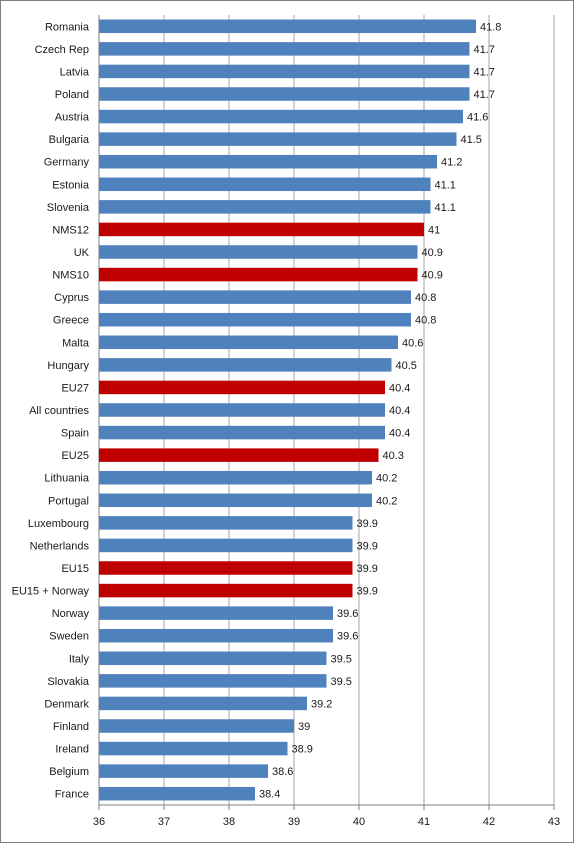 This screenshot has width=574, height=844. What do you see at coordinates (424, 822) in the screenshot?
I see `x-tick-label: 41` at bounding box center [424, 822].